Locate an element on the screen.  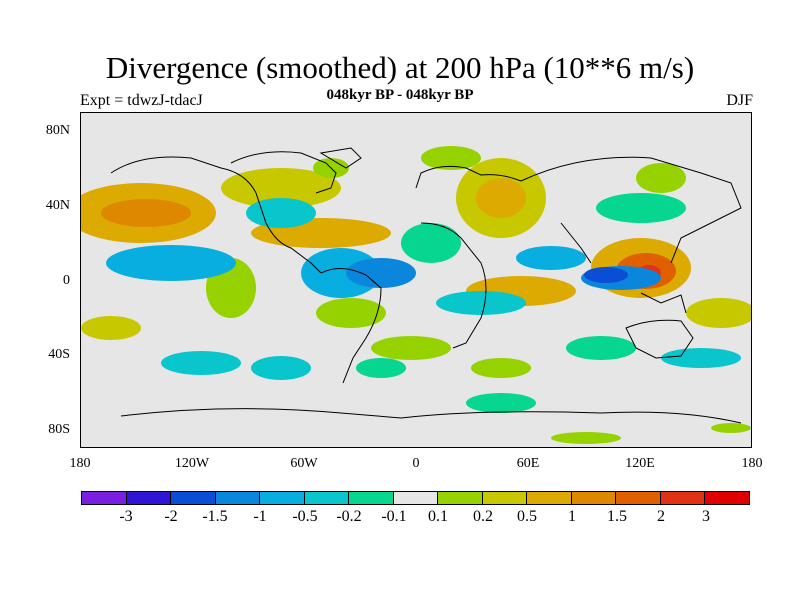
y-tick-label: 40S is located at coordinates (59, 354).